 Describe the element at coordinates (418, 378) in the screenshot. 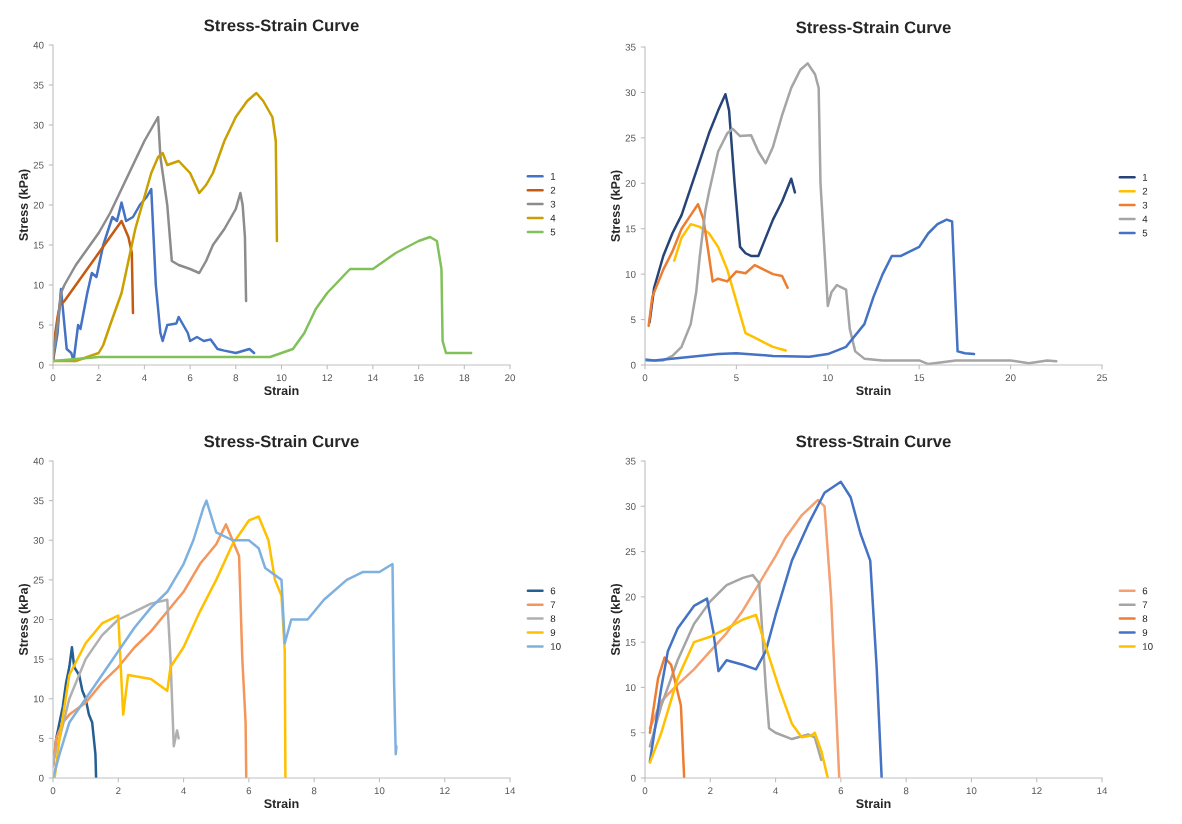

I see `x-tick-label: 16` at that location.